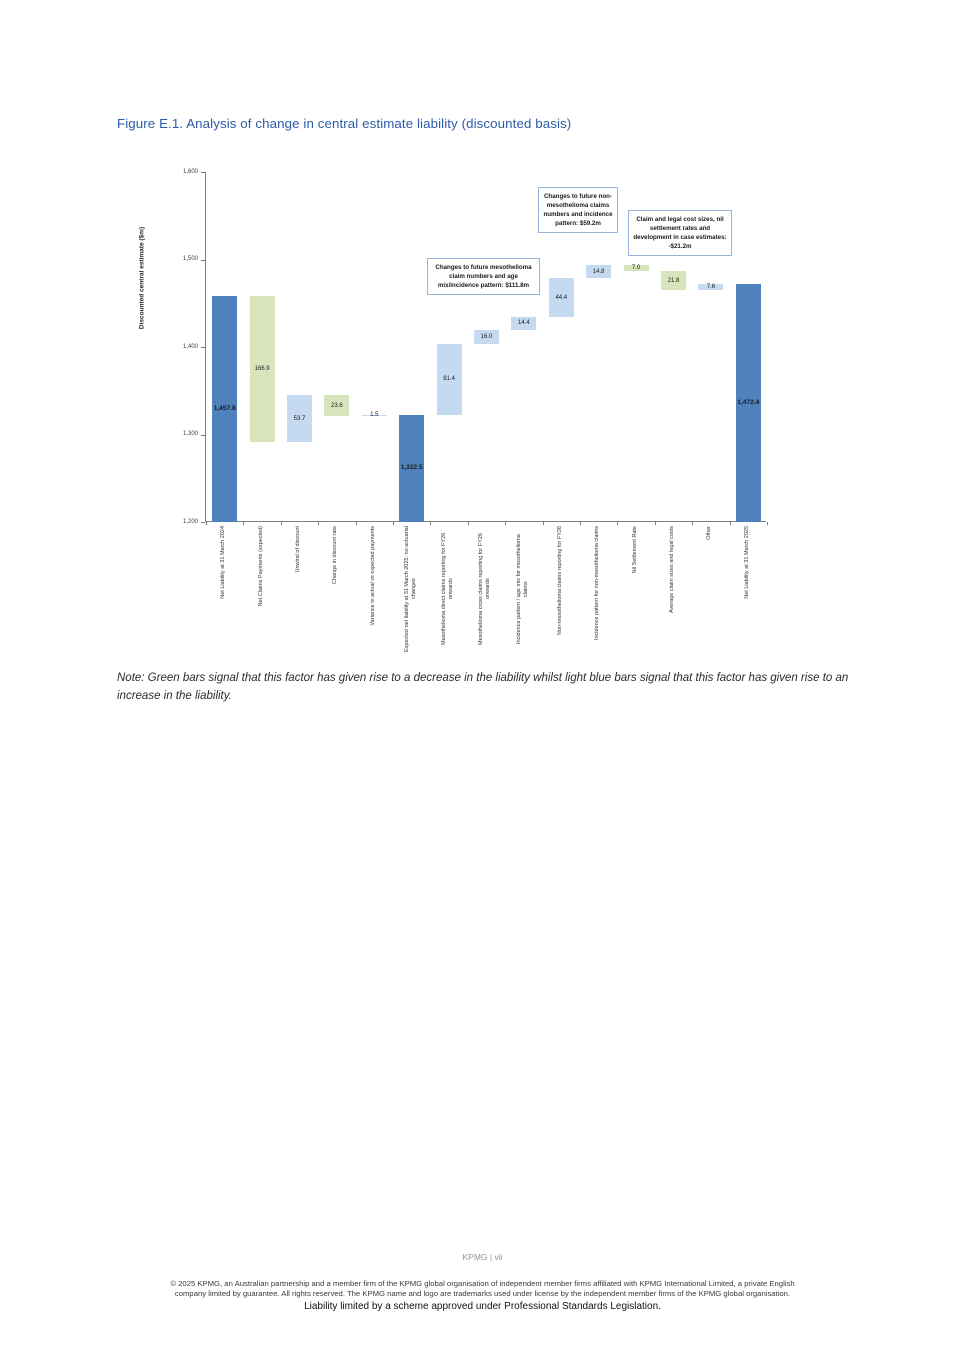 This screenshot has height=1365, width=965. Describe the element at coordinates (482, 1257) in the screenshot. I see `footer-page-label: KPMG | vii` at that location.